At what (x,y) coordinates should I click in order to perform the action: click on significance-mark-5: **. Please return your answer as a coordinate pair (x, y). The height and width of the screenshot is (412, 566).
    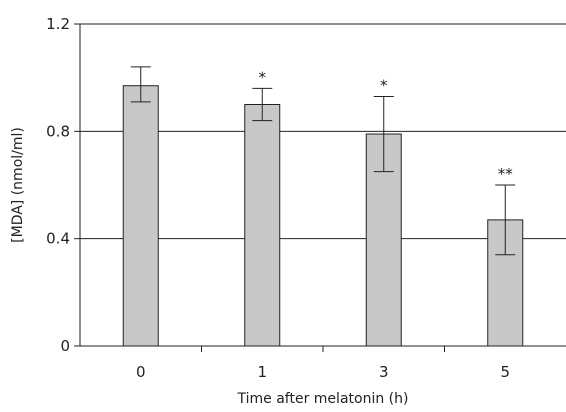
    Looking at the image, I should click on (506, 174).